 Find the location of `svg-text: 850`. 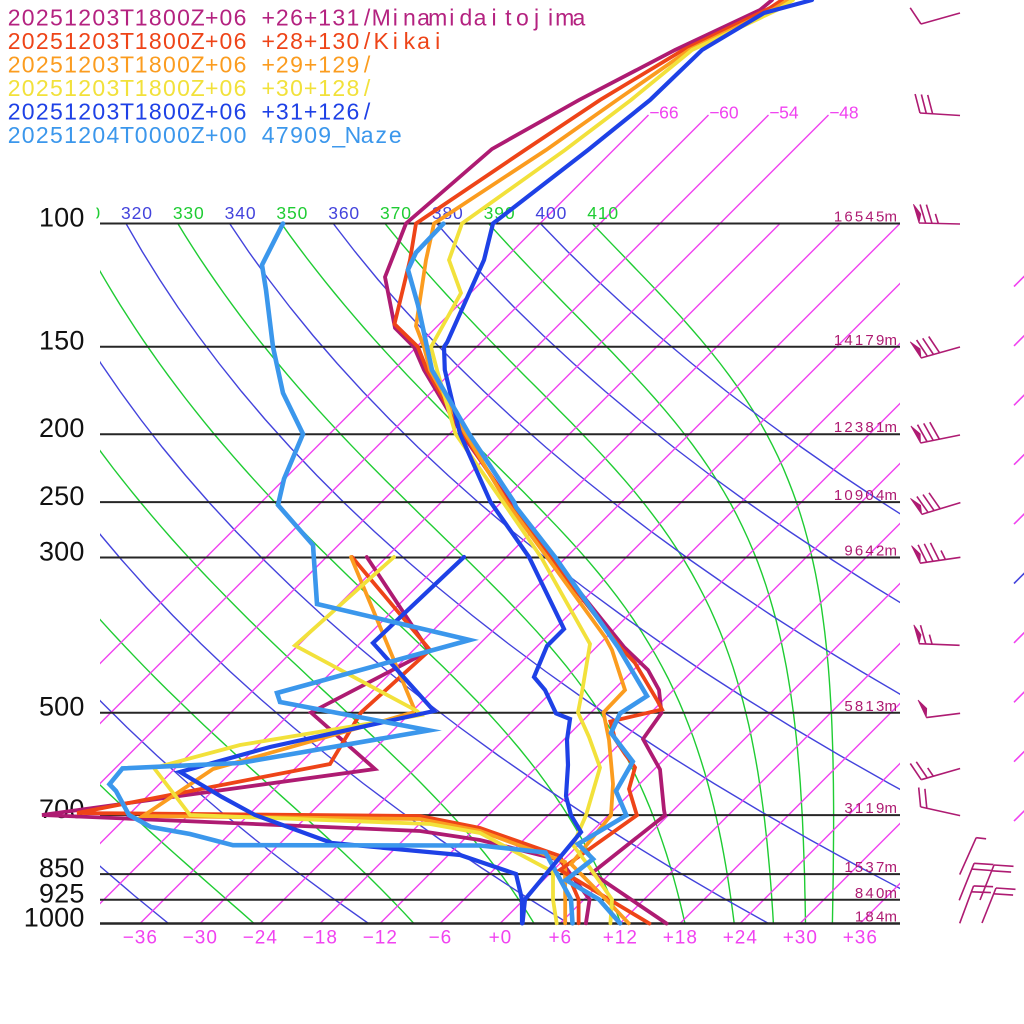

svg-text: 850 is located at coordinates (61, 868).